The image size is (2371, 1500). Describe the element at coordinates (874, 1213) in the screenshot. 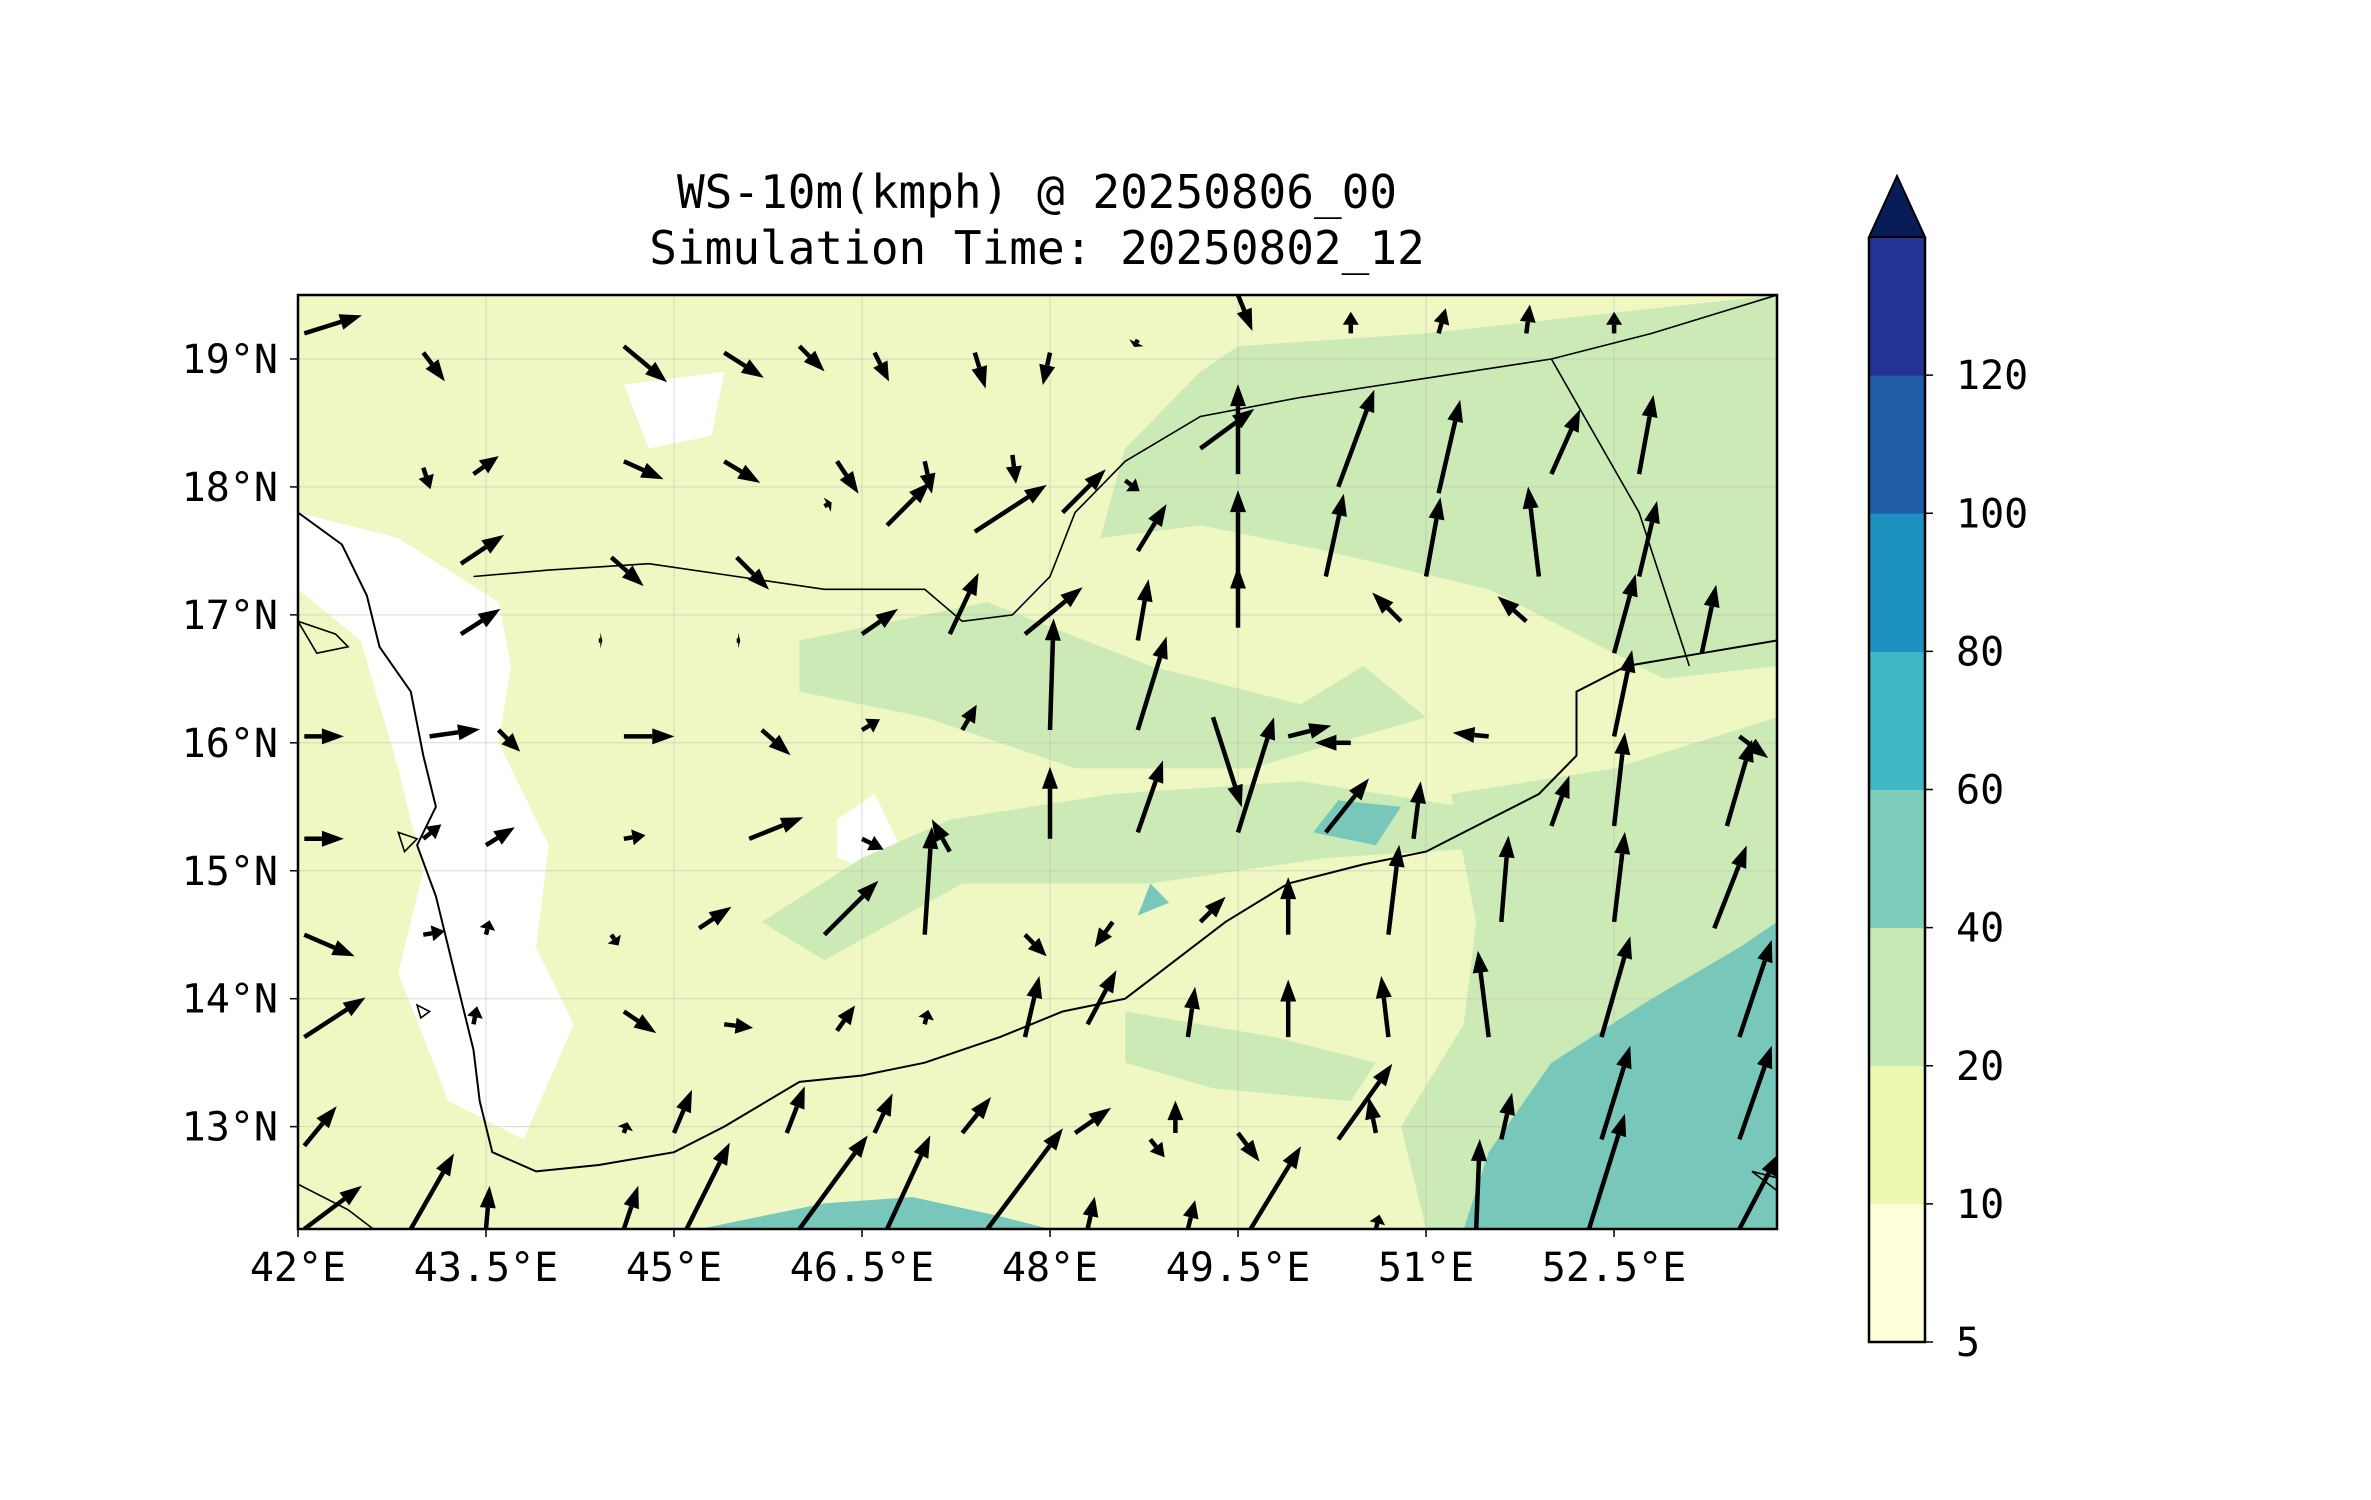

I see `speed-40-60-zone` at that location.